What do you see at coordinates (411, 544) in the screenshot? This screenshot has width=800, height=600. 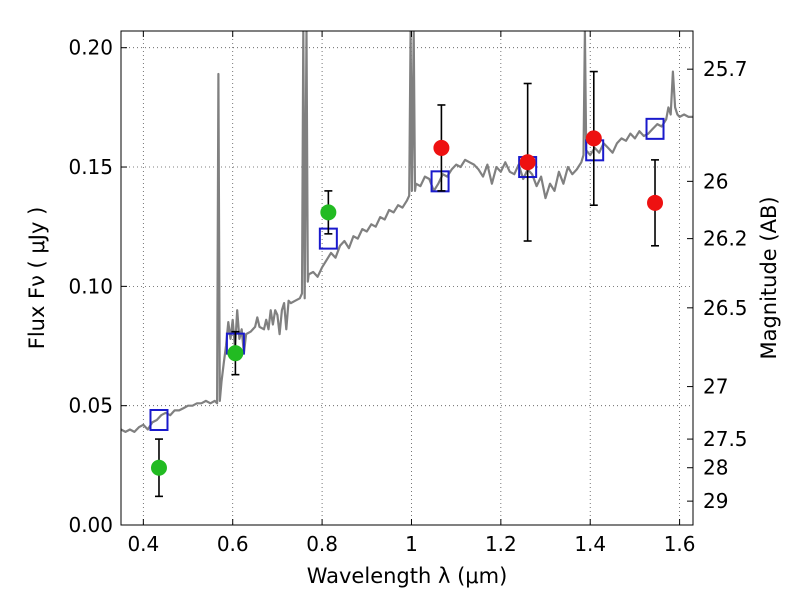 I see `x-tick-label: 1` at bounding box center [411, 544].